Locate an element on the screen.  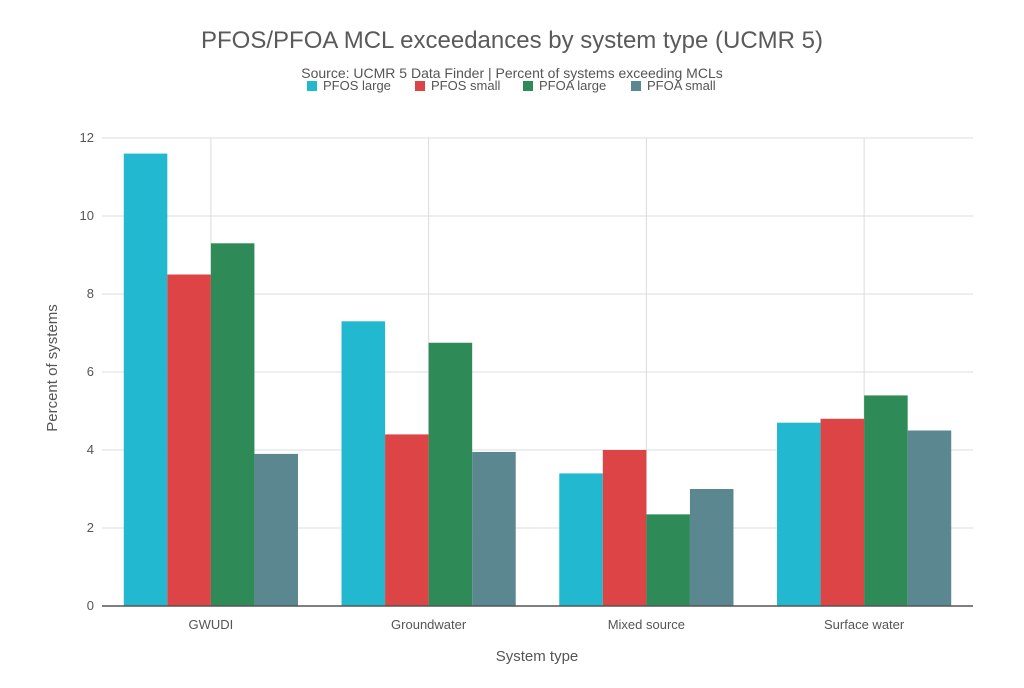
y-tick-label: 6 is located at coordinates (90, 371).